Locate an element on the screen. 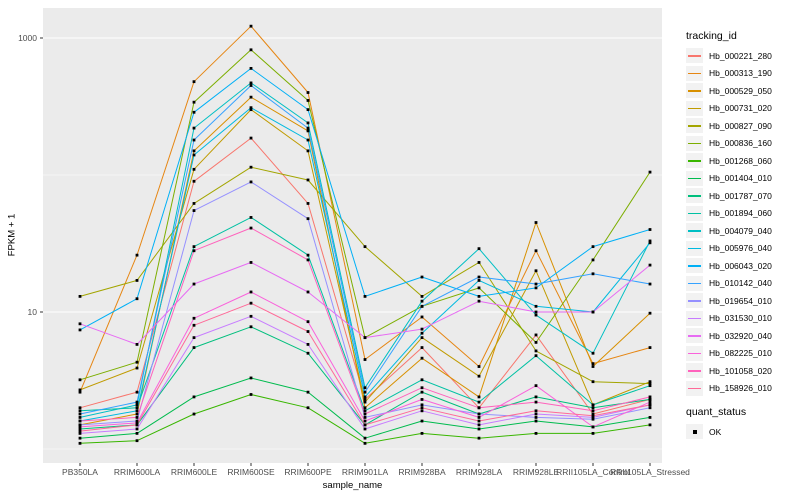 Image resolution: width=800 pixels, height=500 pixels. legend-item: Hb_001404_010 is located at coordinates (742, 179).